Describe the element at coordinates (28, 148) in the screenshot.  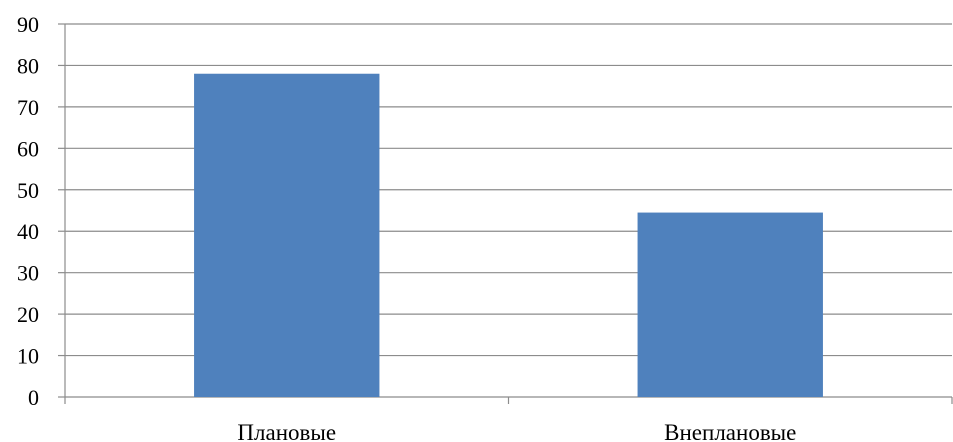
I see `y-tick-label: 60` at that location.